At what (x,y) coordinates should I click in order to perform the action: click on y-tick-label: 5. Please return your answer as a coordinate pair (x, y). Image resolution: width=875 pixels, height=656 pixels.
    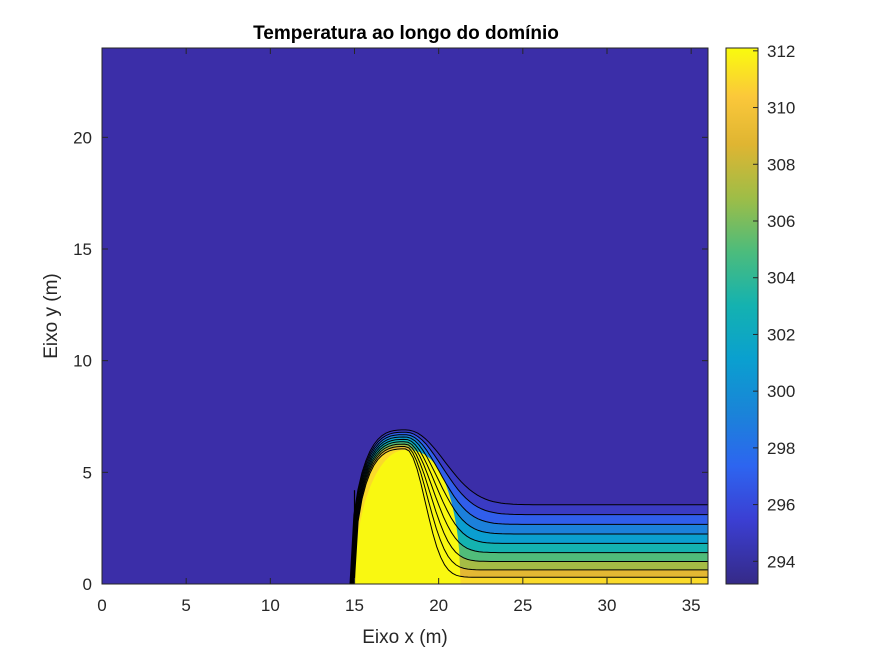
    Looking at the image, I should click on (87, 472).